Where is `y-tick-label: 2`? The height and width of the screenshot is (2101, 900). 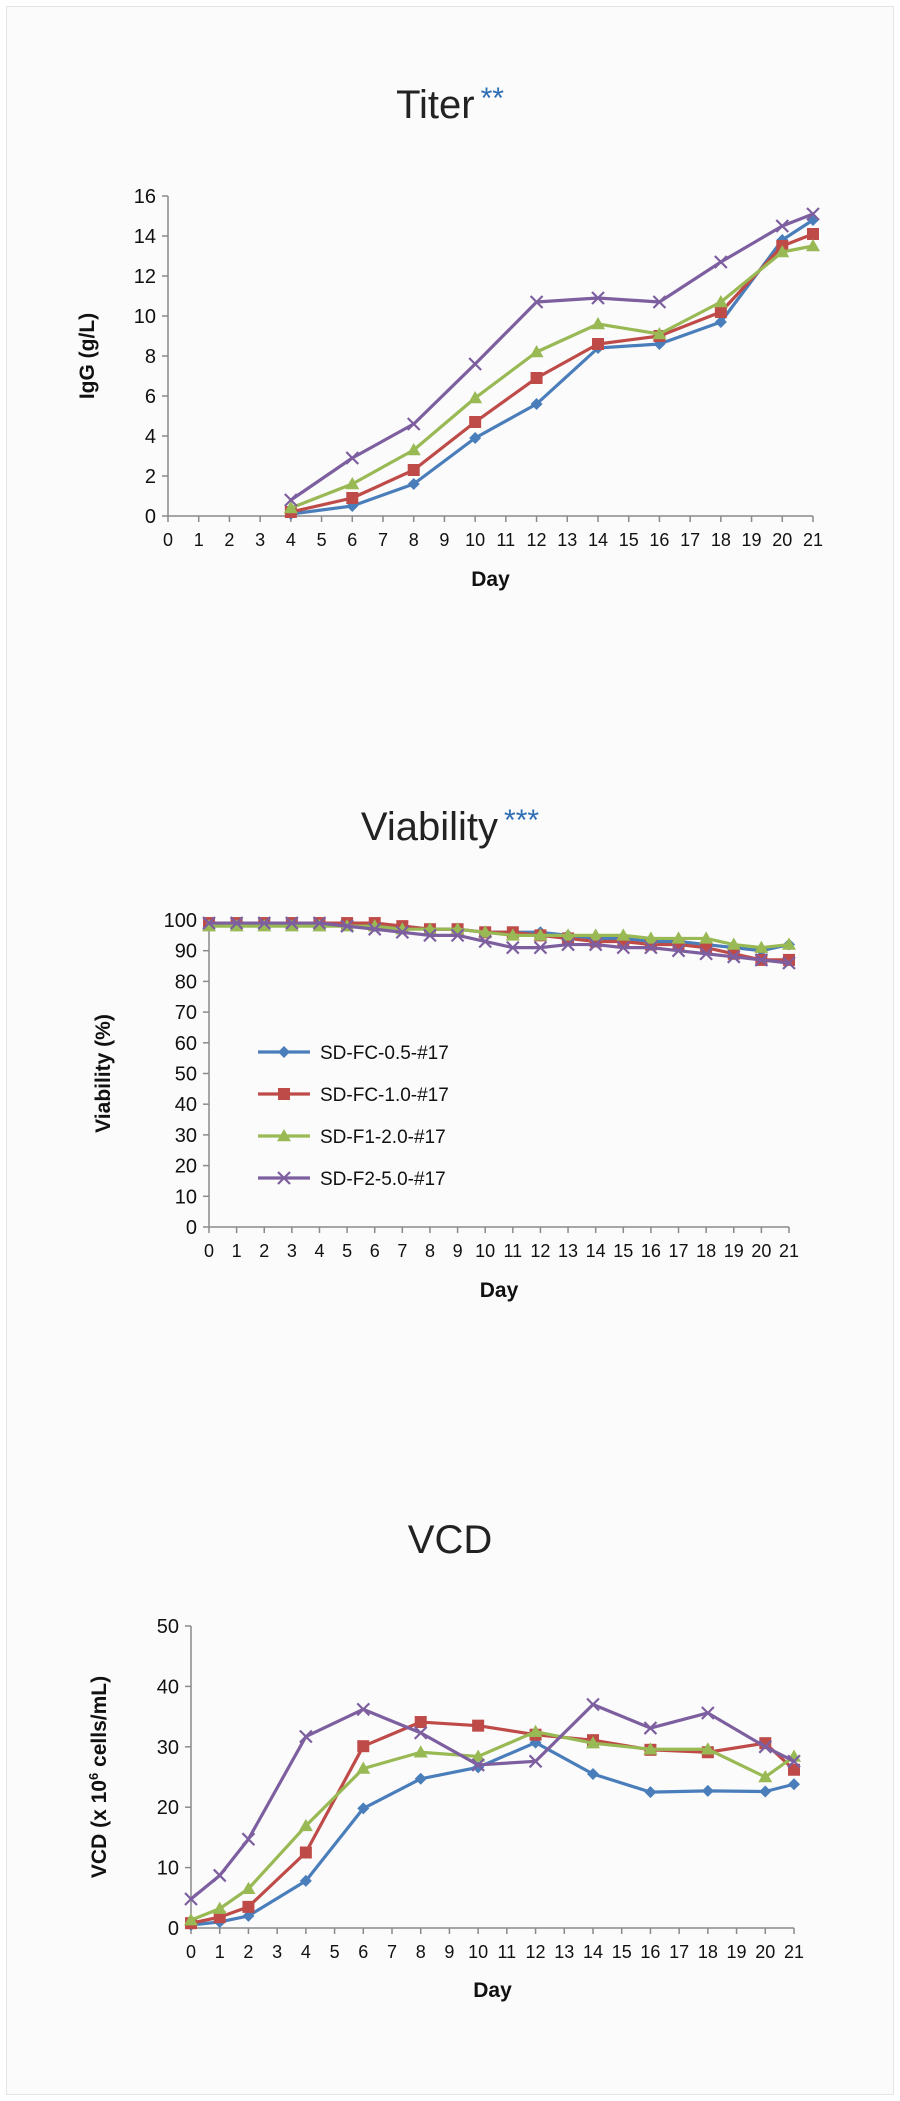
y-tick-label: 2 is located at coordinates (150, 477).